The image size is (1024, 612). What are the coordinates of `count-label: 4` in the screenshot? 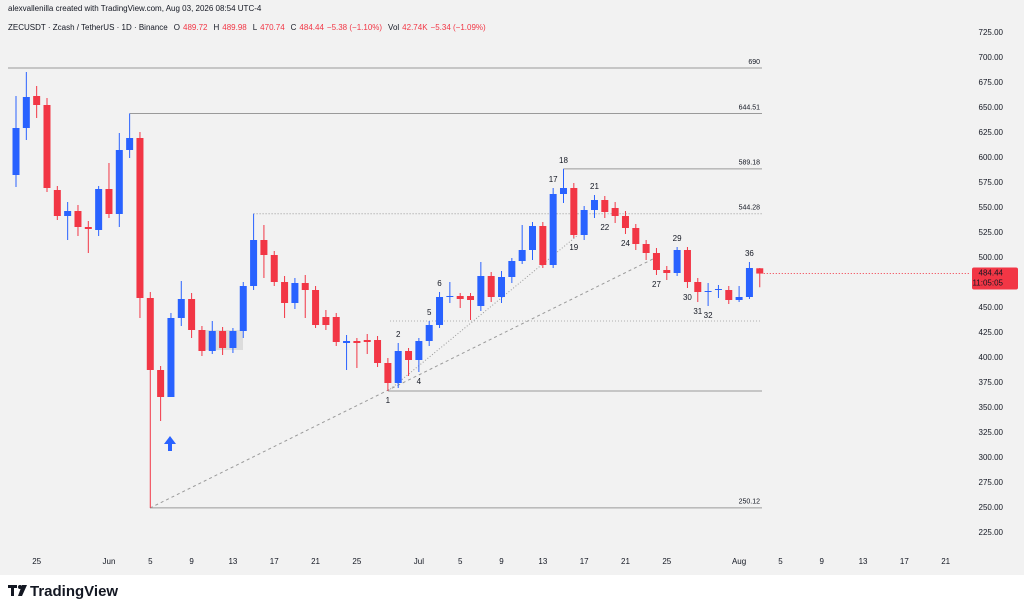 It's located at (419, 381).